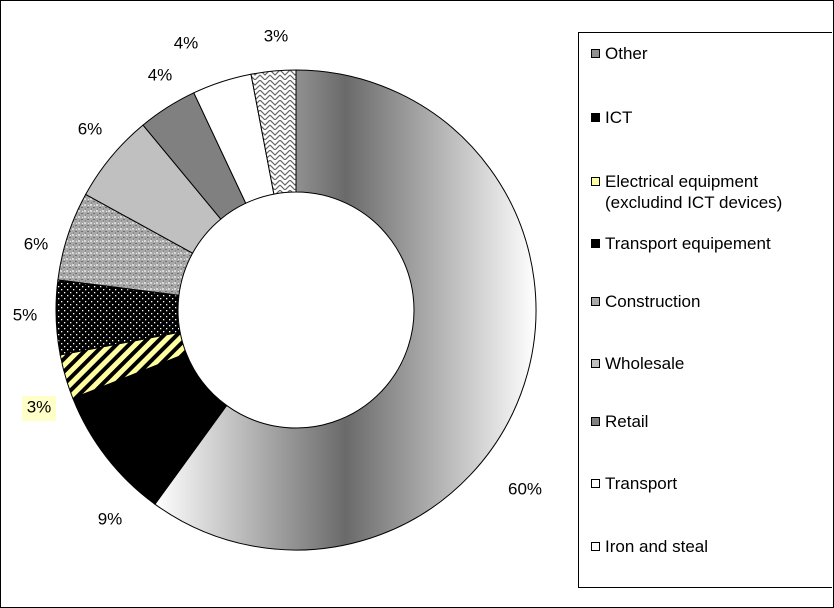  Describe the element at coordinates (712, 117) in the screenshot. I see `legend-entry: ICT` at that location.